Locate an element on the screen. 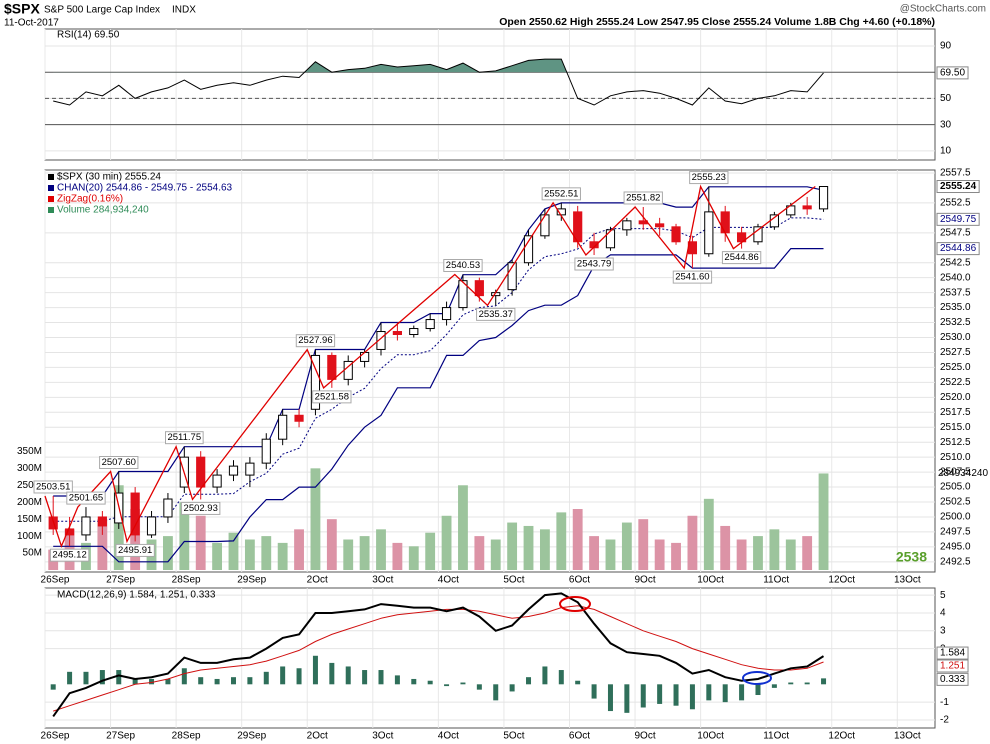 The image size is (990, 744). value-tag: 2549.75 is located at coordinates (958, 219).